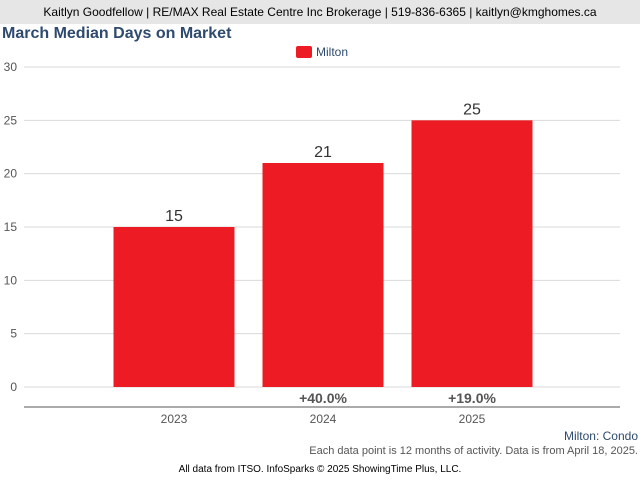 This screenshot has width=640, height=480. What do you see at coordinates (13, 334) in the screenshot?
I see `y-tick-label: 5` at bounding box center [13, 334].